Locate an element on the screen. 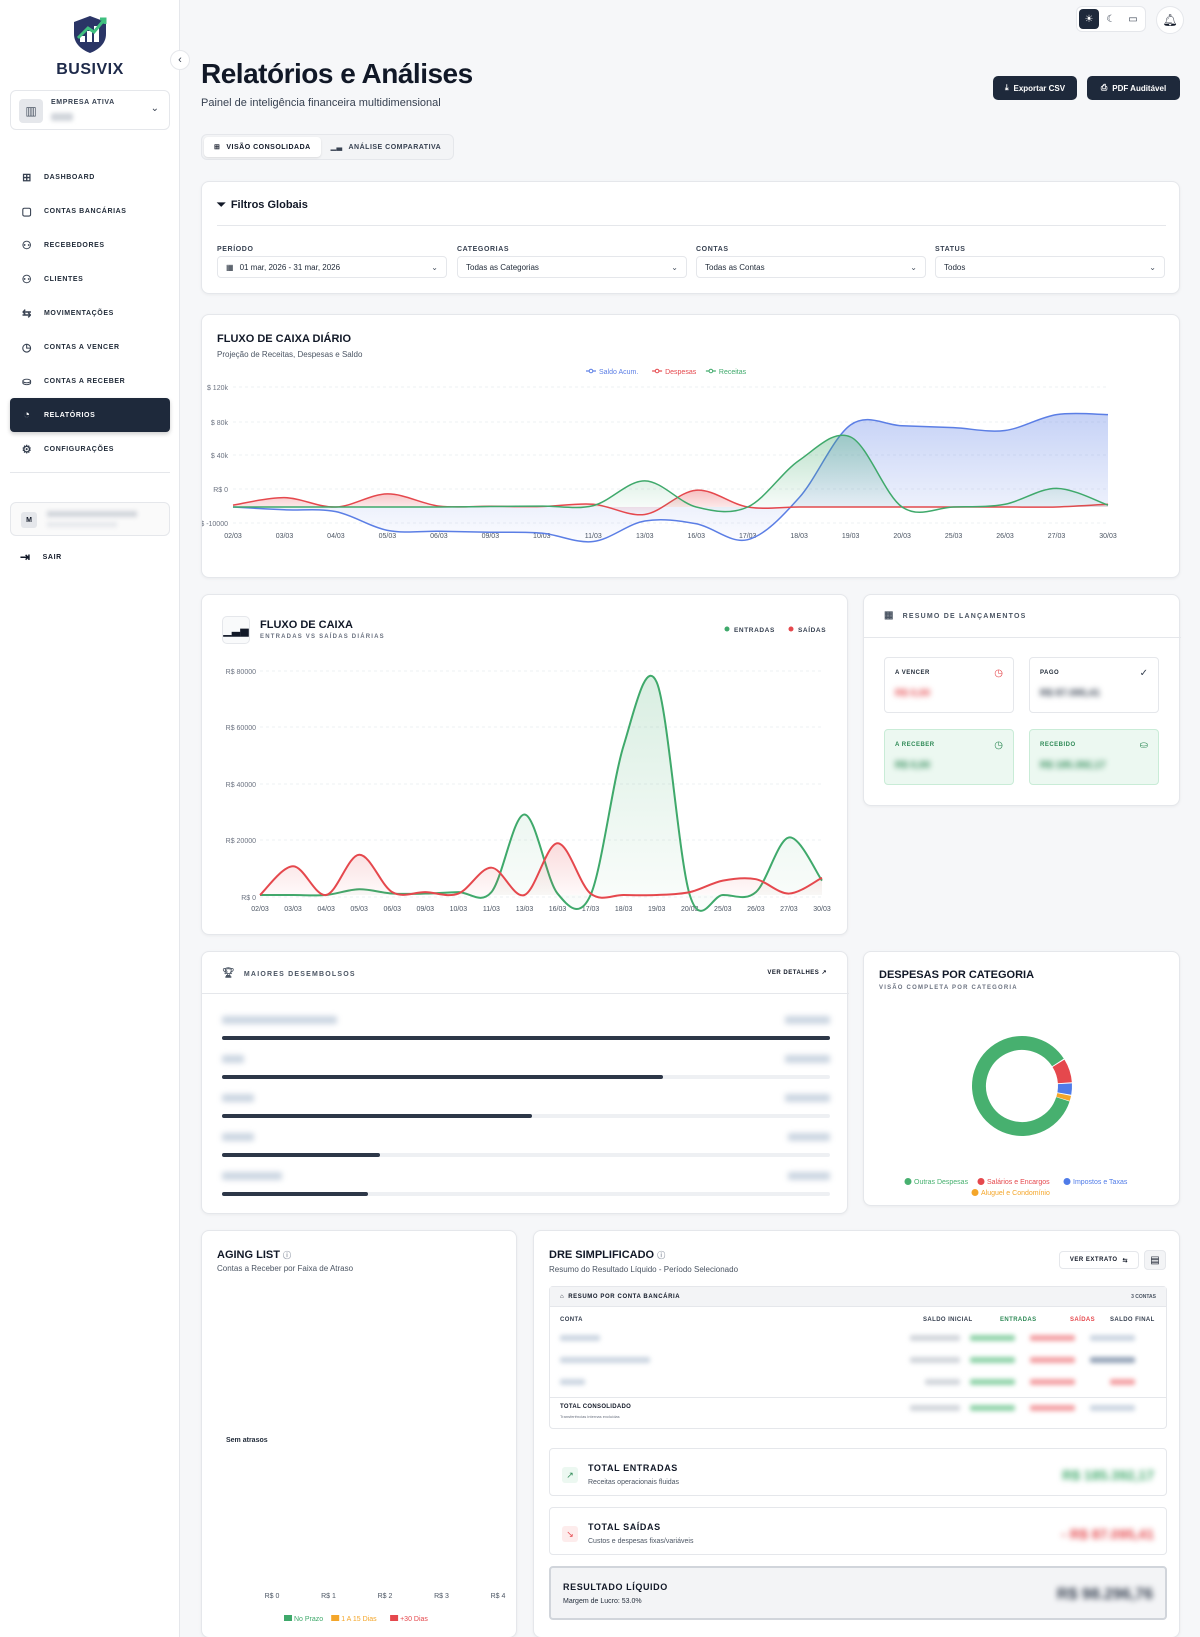  status-select: Todos ⌄ is located at coordinates (1050, 267).